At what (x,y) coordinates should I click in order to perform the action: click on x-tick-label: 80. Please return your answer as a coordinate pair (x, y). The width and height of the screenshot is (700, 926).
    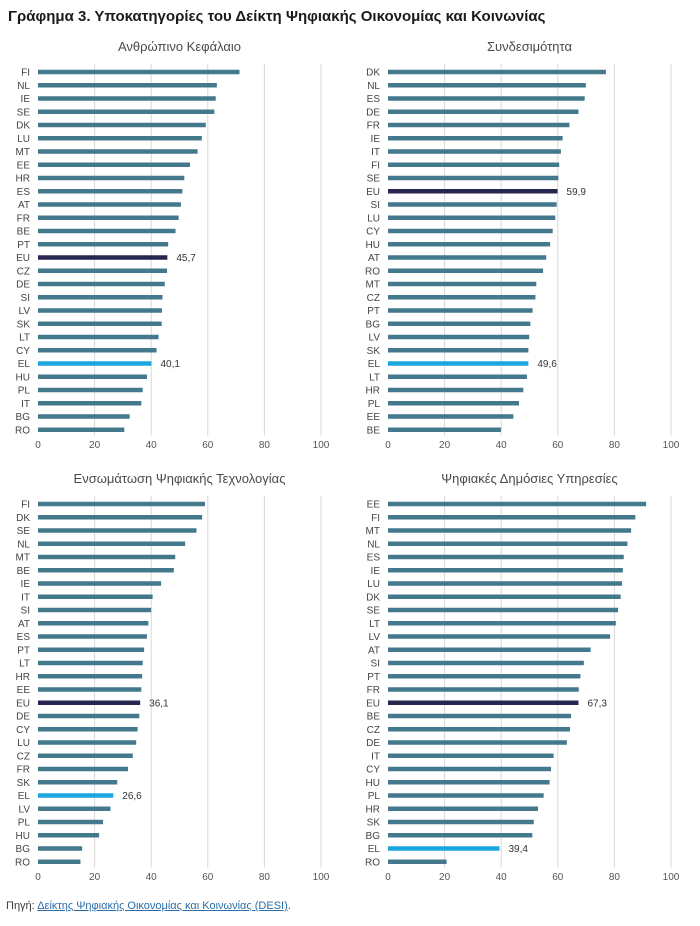
    Looking at the image, I should click on (265, 445).